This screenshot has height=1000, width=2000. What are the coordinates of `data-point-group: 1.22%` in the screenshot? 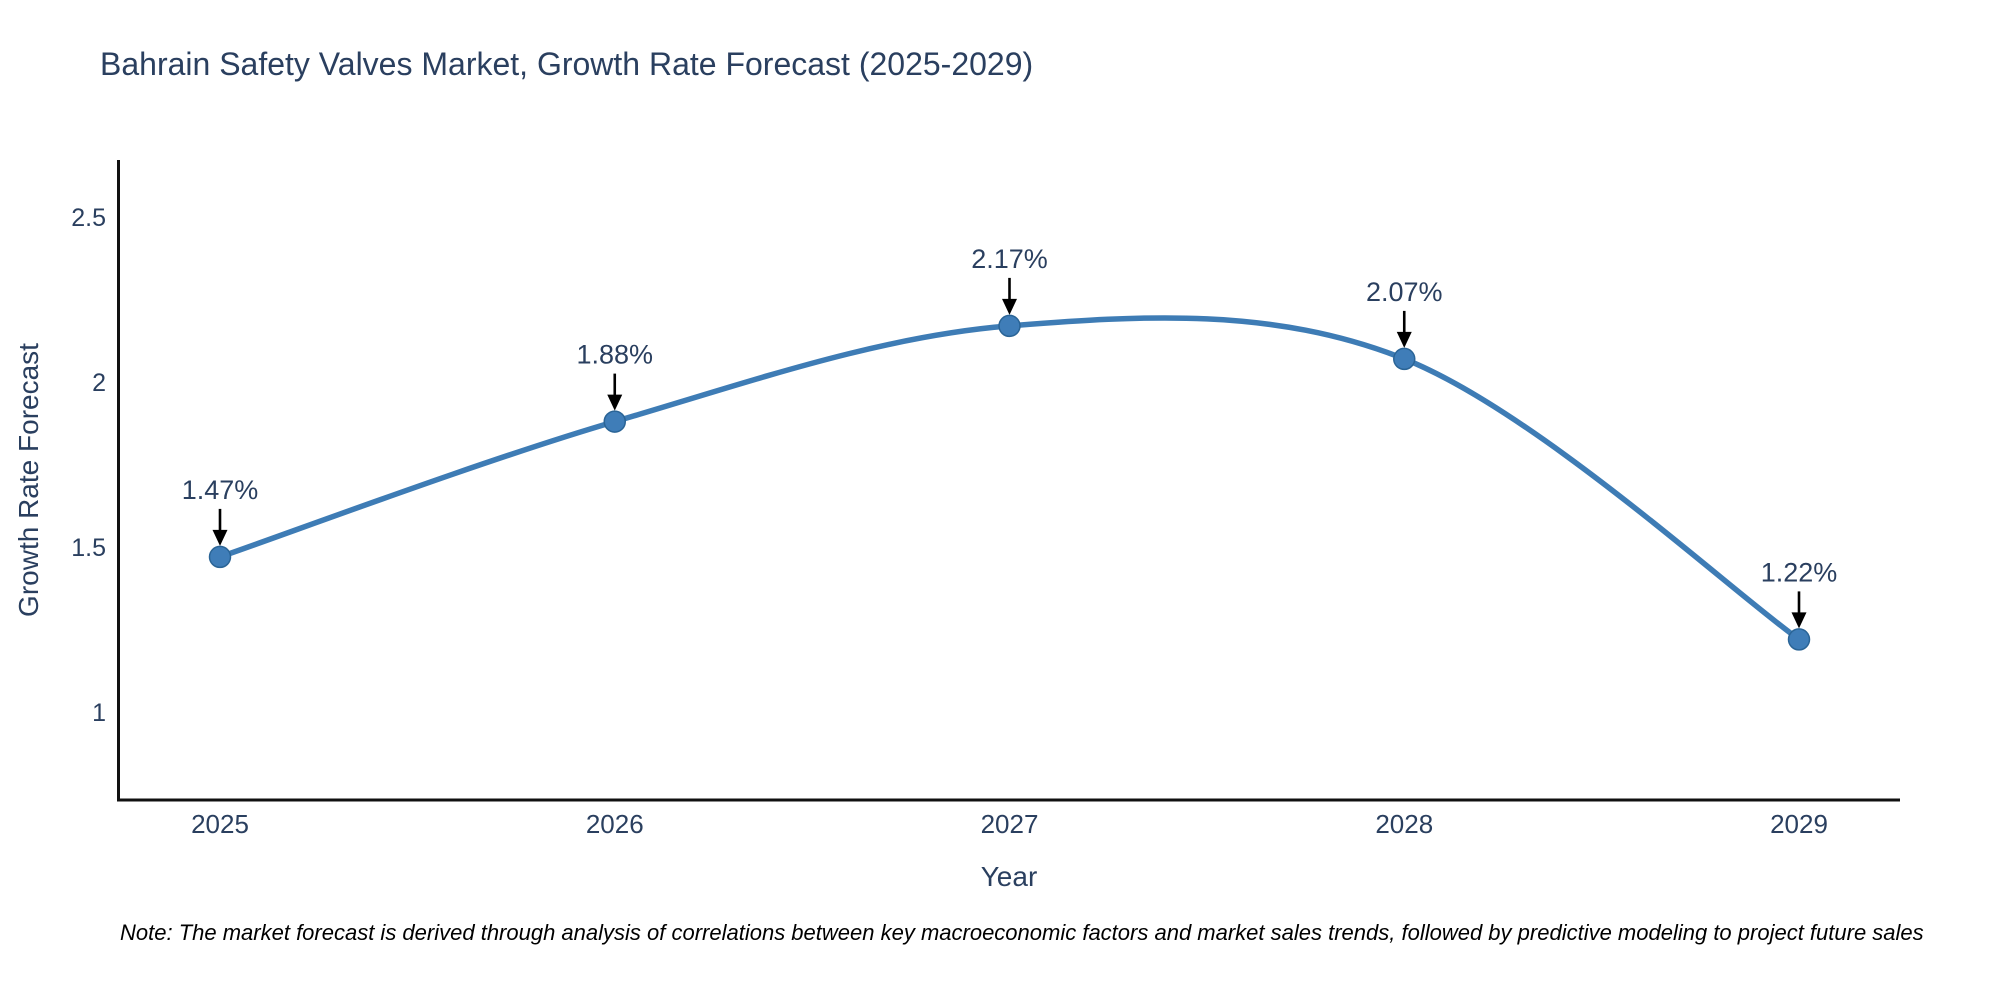 It's located at (1799, 604).